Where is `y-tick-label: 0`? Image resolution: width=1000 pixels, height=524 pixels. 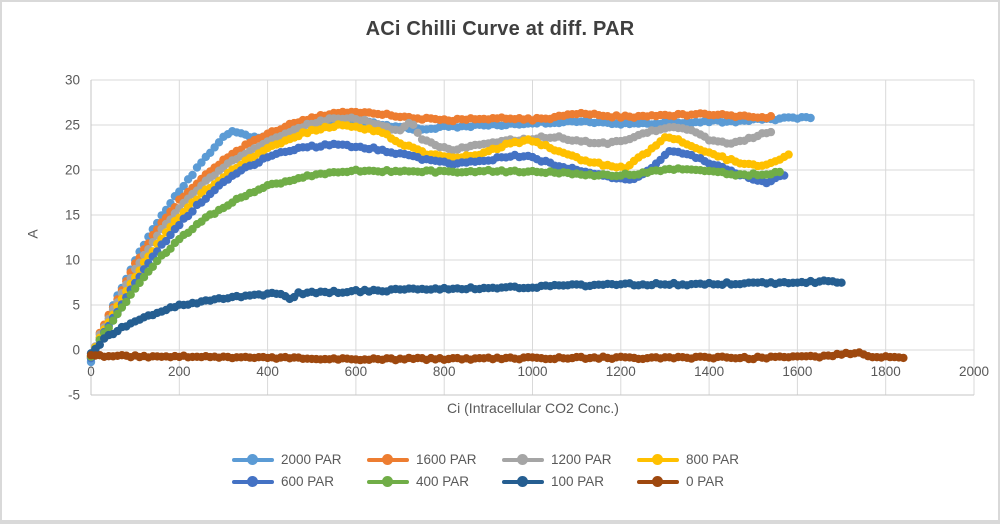
y-tick-label: 0 is located at coordinates (76, 350).